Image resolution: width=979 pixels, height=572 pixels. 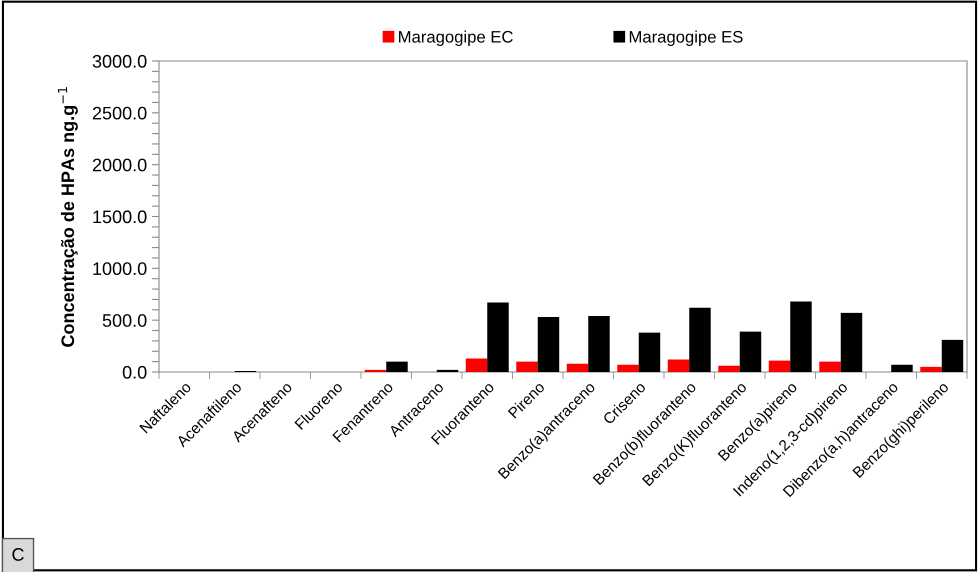 I want to click on y-tick-label: 2500.0, so click(x=119, y=113).